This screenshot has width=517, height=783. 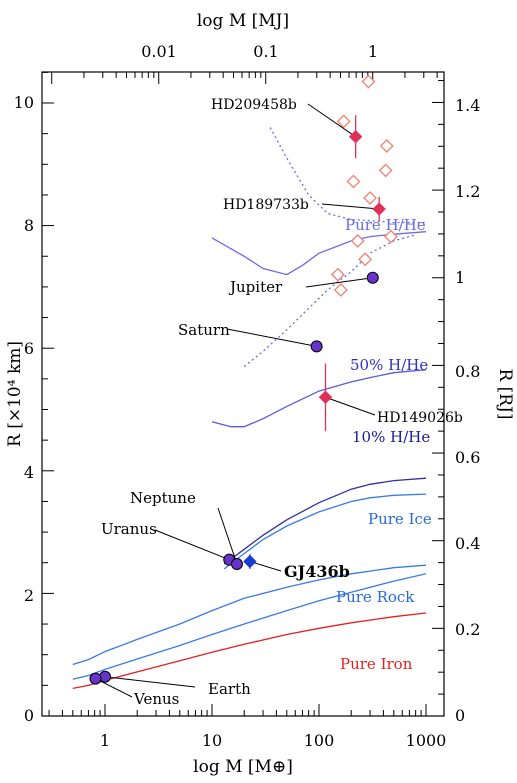 What do you see at coordinates (29, 715) in the screenshot?
I see `y-tick-label: 0` at bounding box center [29, 715].